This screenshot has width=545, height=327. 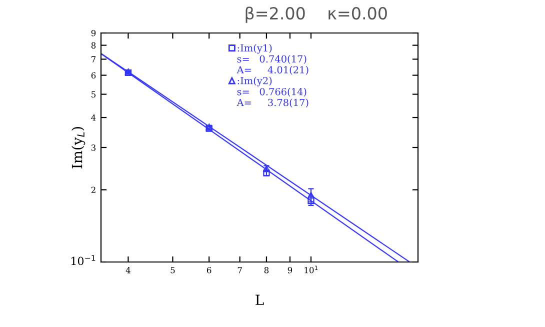 I want to click on x-axis-title: L, so click(x=260, y=299).